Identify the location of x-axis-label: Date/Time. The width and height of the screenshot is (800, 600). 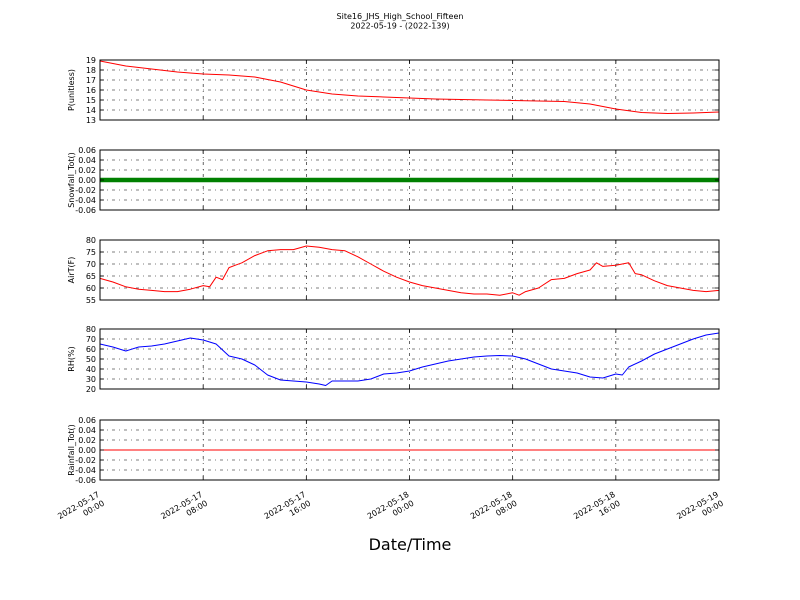
(410, 544).